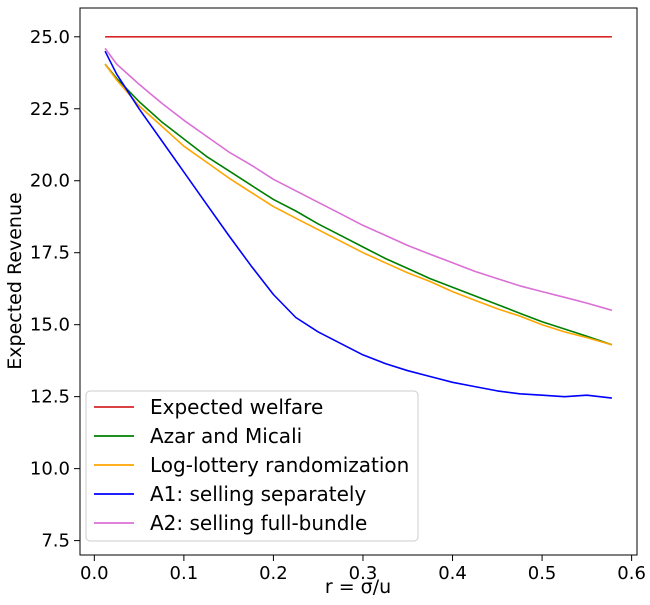 This screenshot has width=650, height=605. I want to click on y-tick-label: 15.0, so click(50, 325).